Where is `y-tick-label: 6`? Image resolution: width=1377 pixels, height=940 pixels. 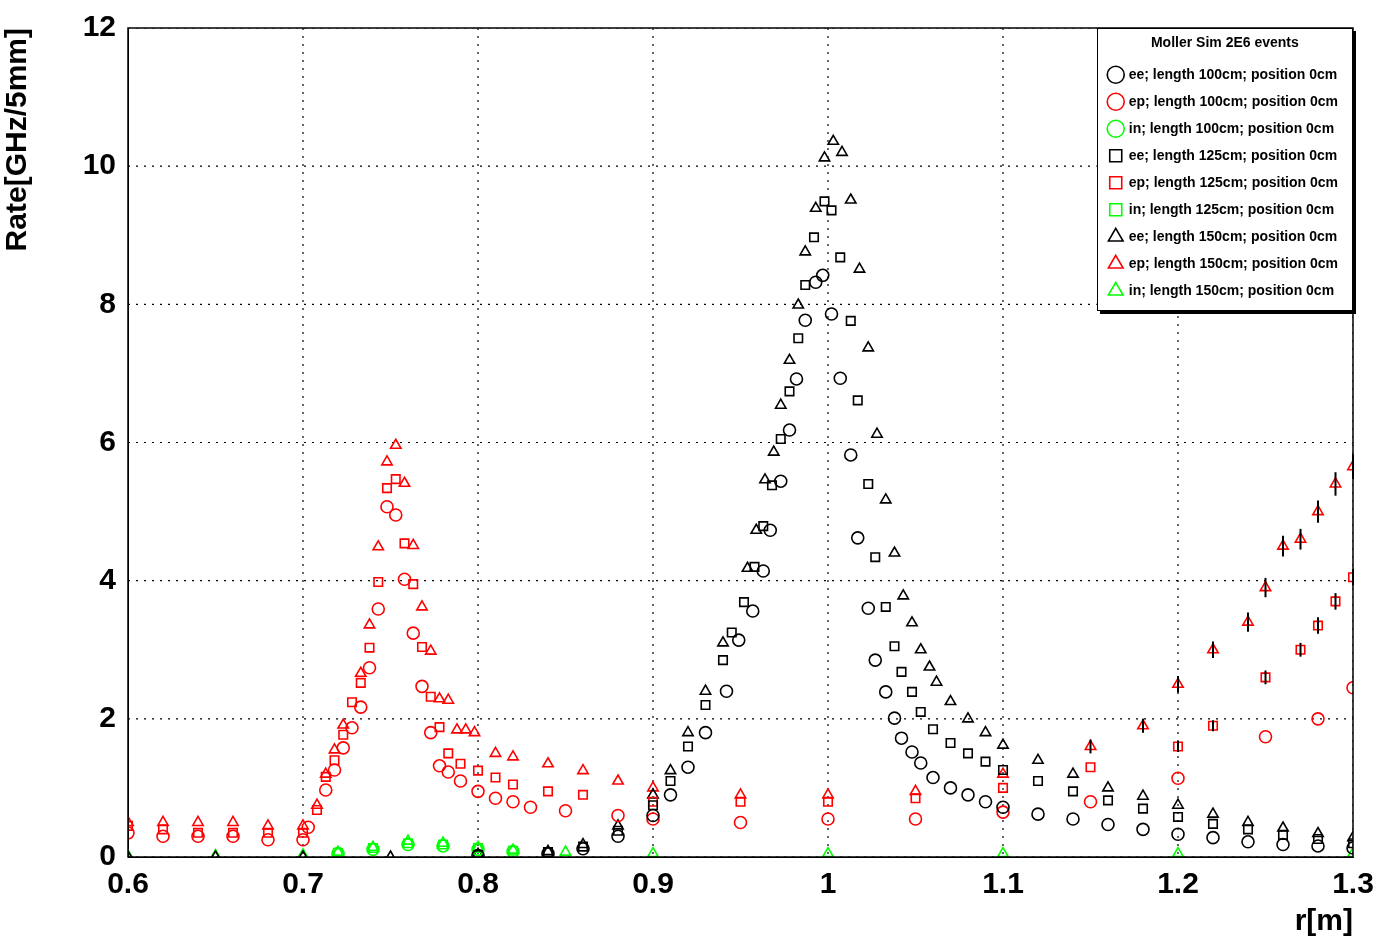
y-tick-label: 6 is located at coordinates (107, 440).